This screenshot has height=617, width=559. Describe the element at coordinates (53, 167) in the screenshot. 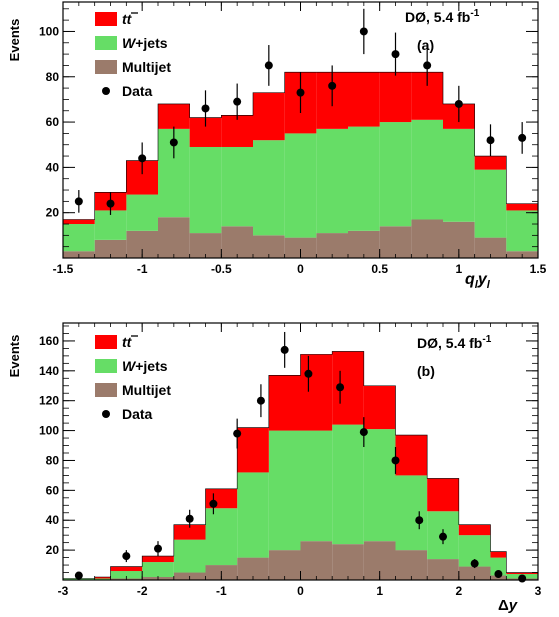

I see `y-tick-label: 40` at that location.